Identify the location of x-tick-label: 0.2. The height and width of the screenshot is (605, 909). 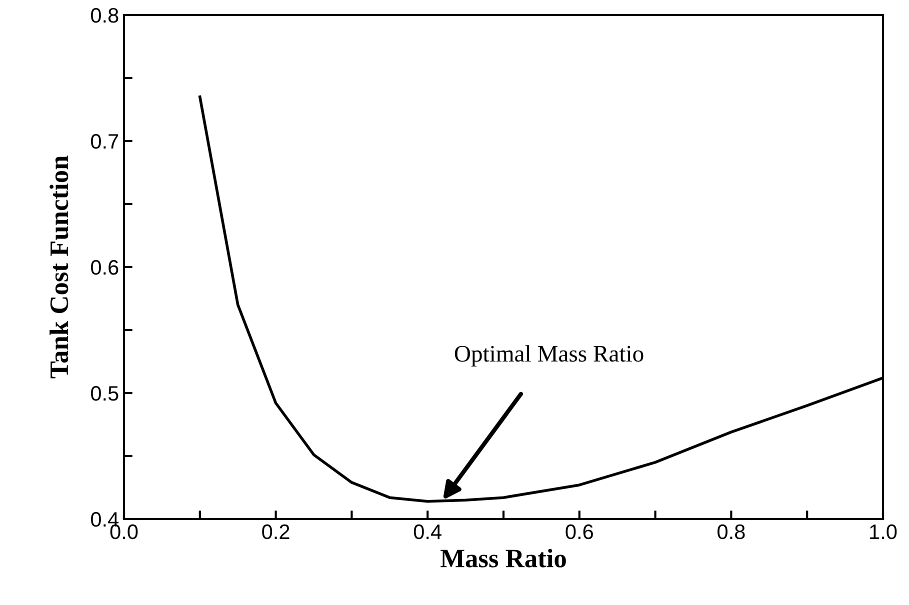
(276, 532).